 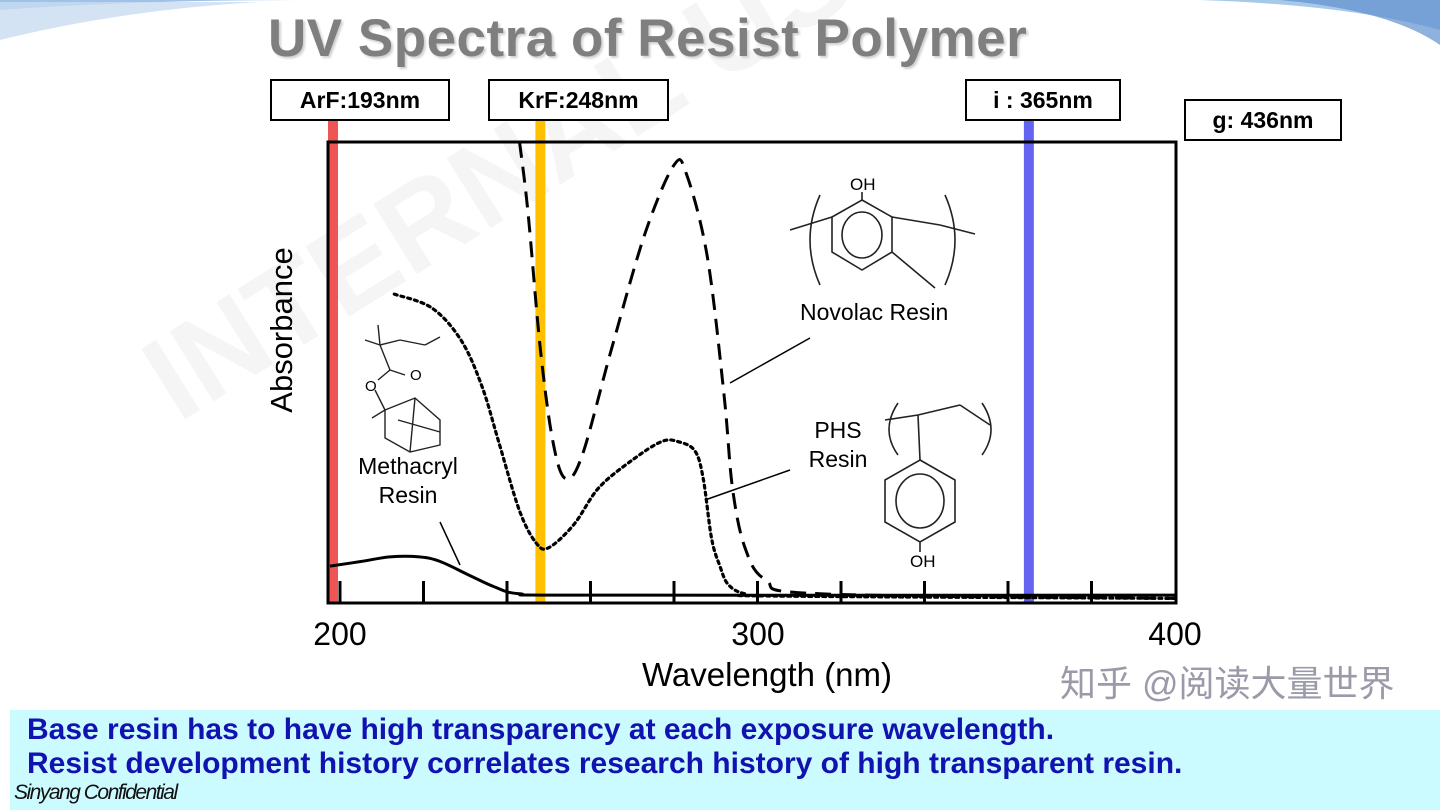 What do you see at coordinates (371, 386) in the screenshot?
I see `methacryl-o-label-2: O` at bounding box center [371, 386].